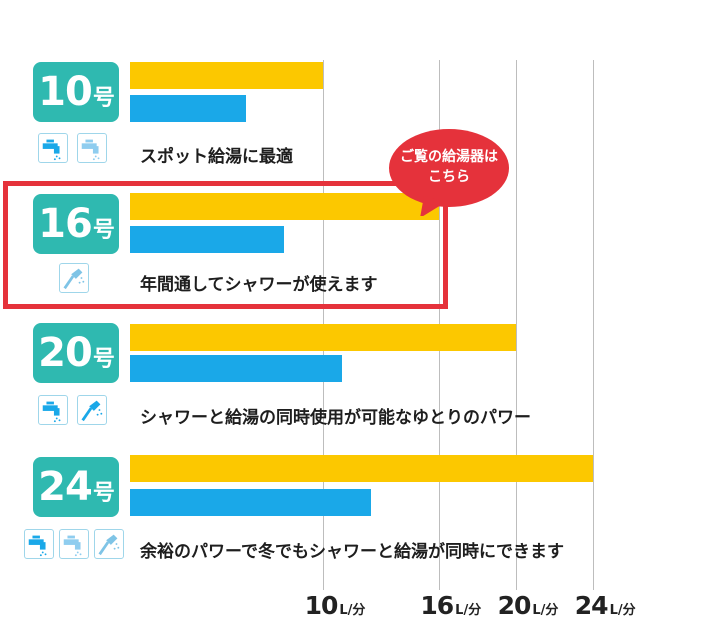 This screenshot has width=720, height=620. What do you see at coordinates (514, 605) in the screenshot?
I see `x-tick-number: 20` at bounding box center [514, 605].